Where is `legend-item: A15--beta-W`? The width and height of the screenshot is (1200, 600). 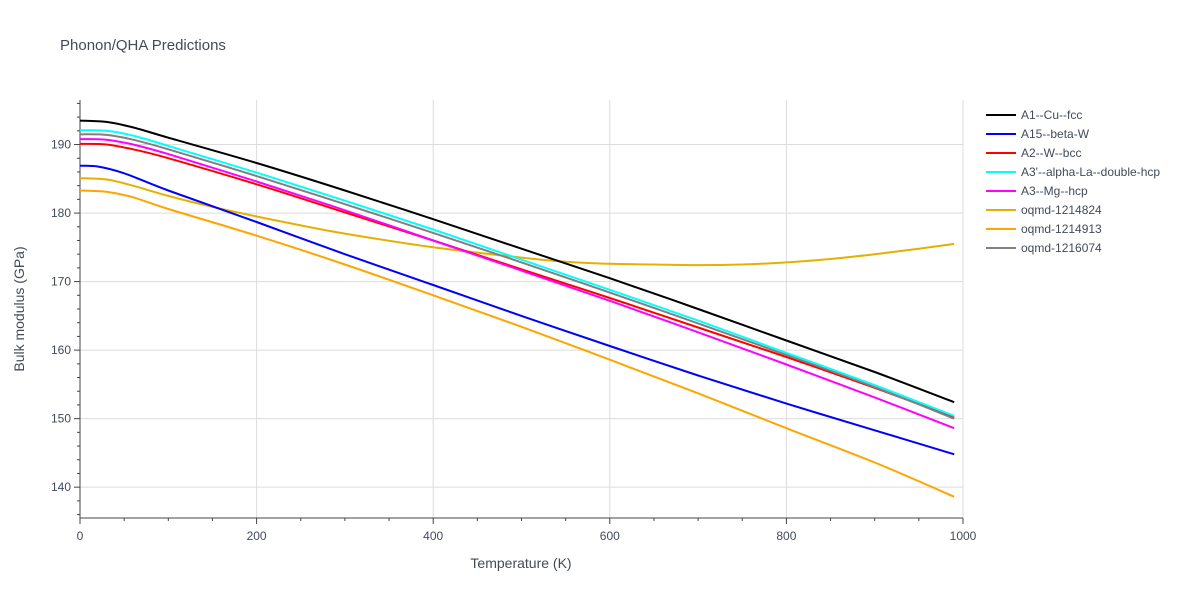
legend-item: A15--beta-W is located at coordinates (1038, 134).